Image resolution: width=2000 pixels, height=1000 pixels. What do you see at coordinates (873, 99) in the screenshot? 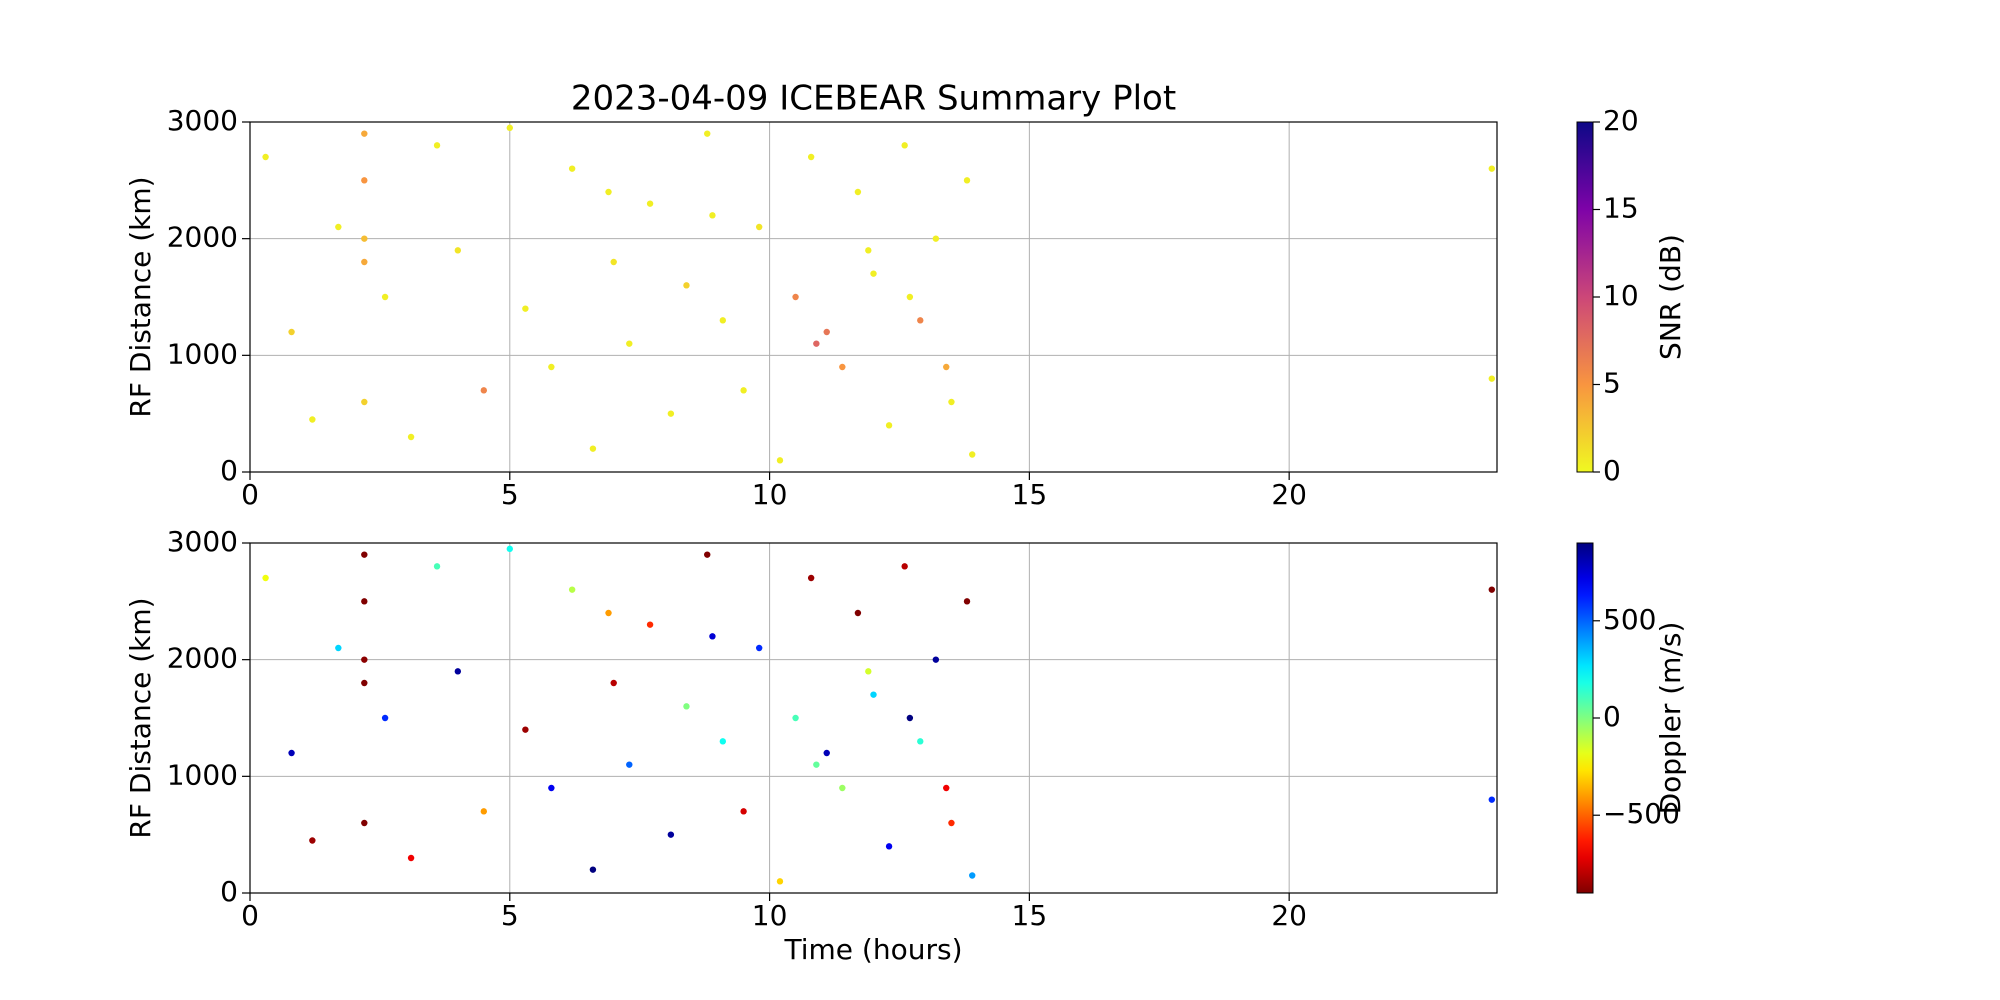
I see `chart-title: 2023-04-09 ICEBEAR Summary Plot` at bounding box center [873, 99].